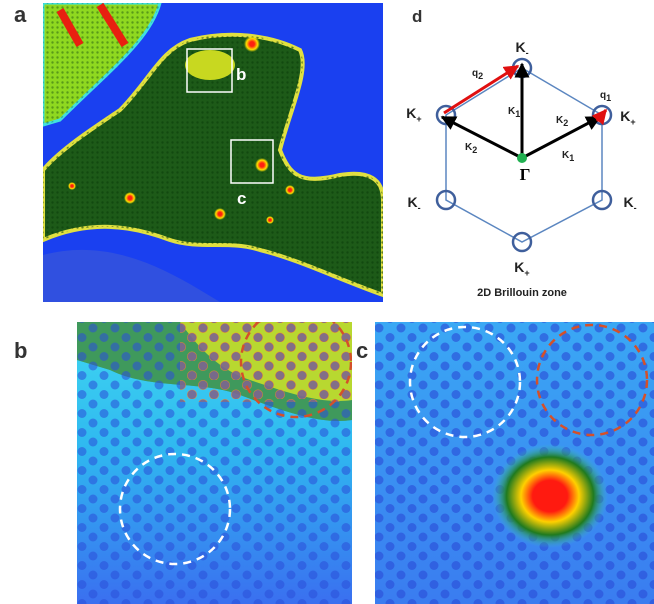  What do you see at coordinates (241, 198) in the screenshot?
I see `inset-label: c` at bounding box center [241, 198].